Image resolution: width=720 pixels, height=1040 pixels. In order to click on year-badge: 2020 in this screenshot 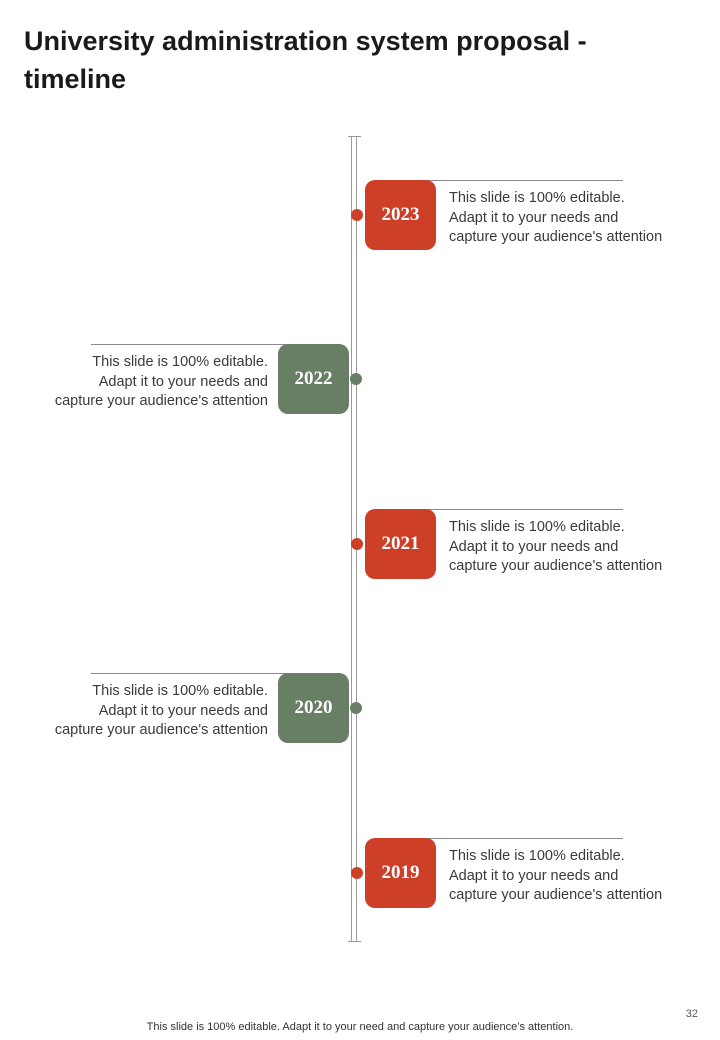, I will do `click(313, 708)`.